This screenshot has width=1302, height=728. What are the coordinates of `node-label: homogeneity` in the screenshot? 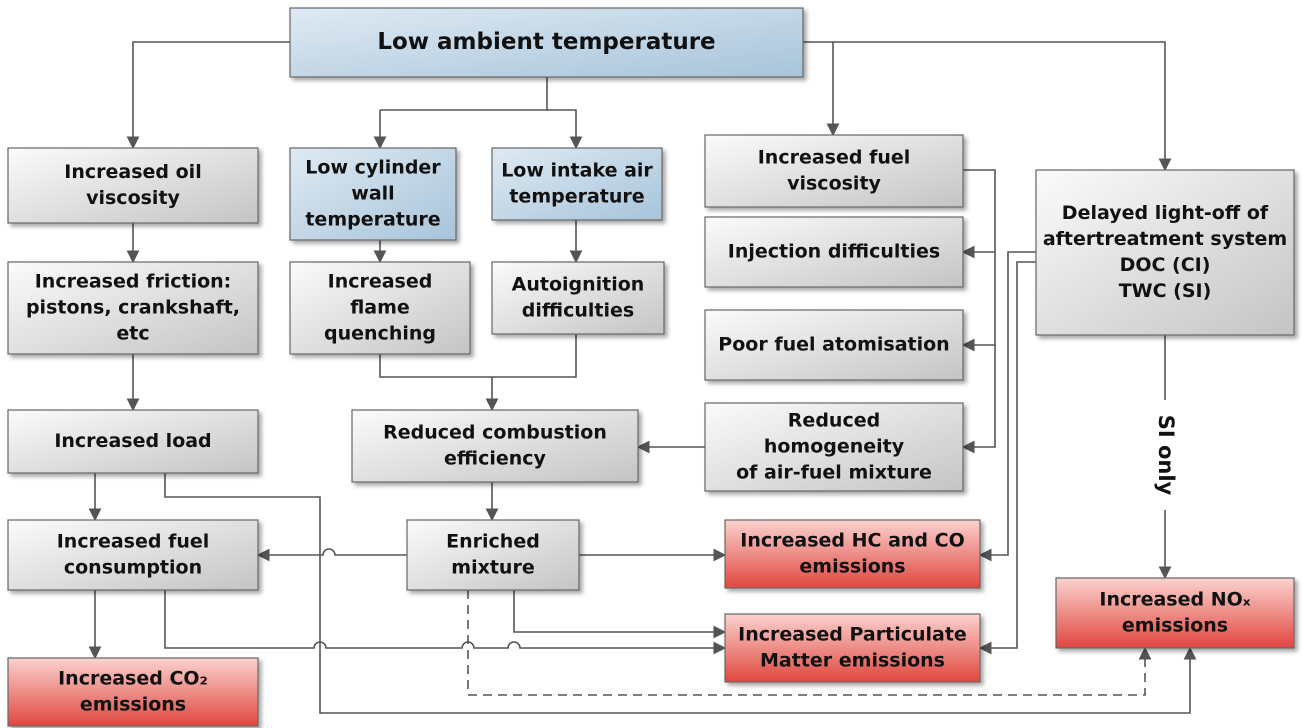 It's located at (834, 447).